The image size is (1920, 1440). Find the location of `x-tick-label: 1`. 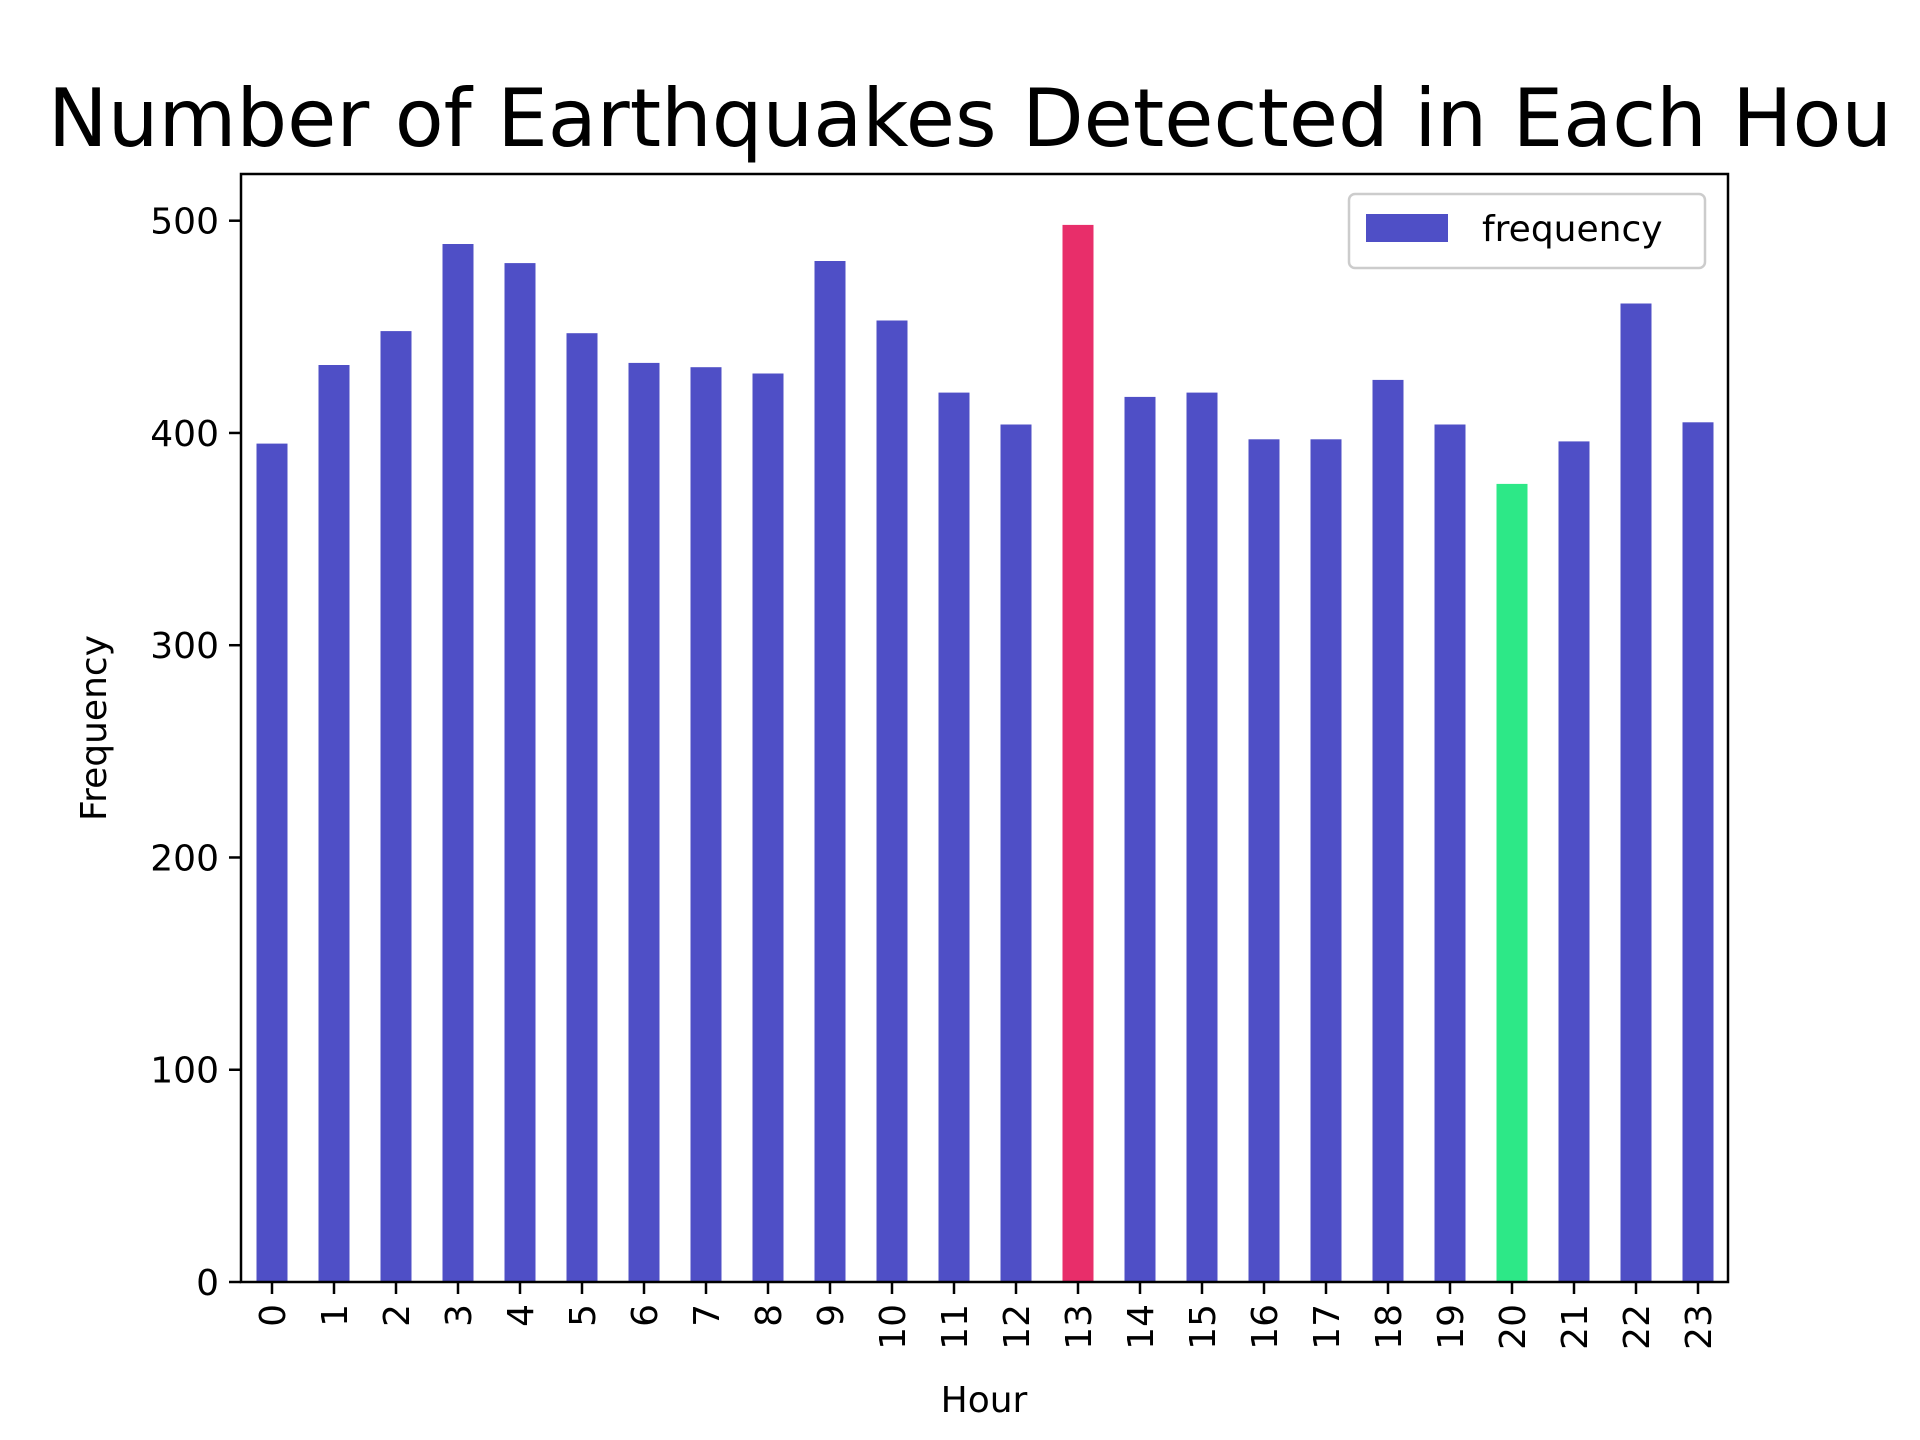

x-tick-label: 1 is located at coordinates (335, 1315).